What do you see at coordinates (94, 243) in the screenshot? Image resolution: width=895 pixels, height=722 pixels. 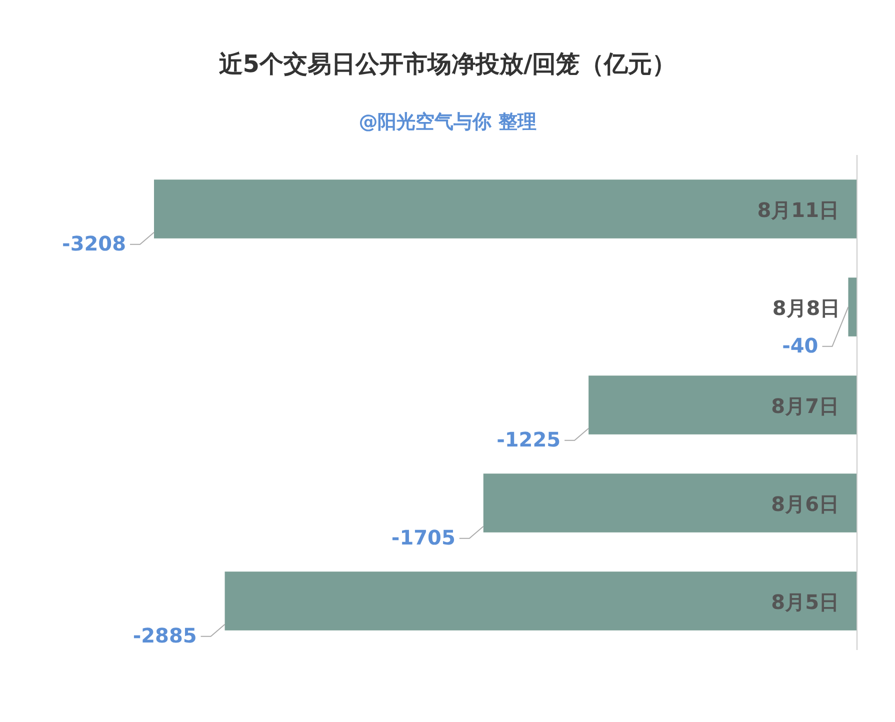 I see `data-label: -3208` at bounding box center [94, 243].